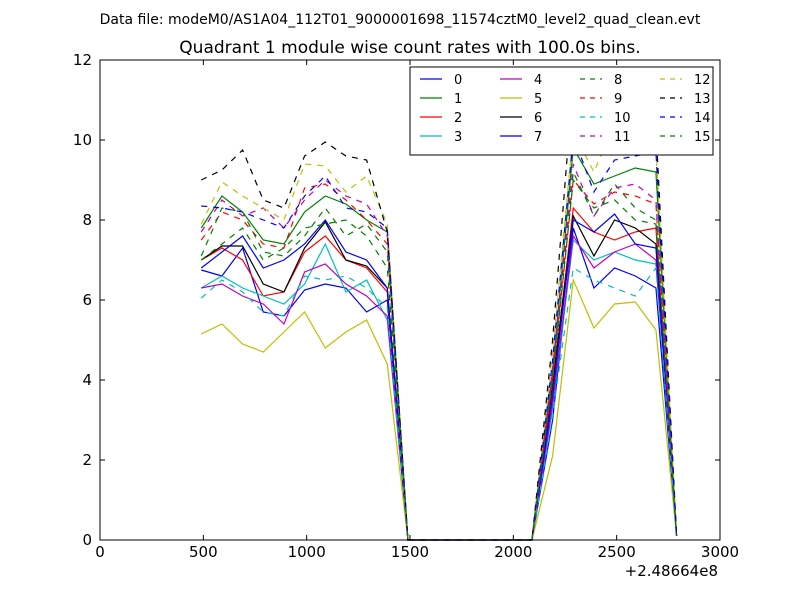 The image size is (800, 600). Describe the element at coordinates (87, 380) in the screenshot. I see `y-tick-label-4: 4` at that location.